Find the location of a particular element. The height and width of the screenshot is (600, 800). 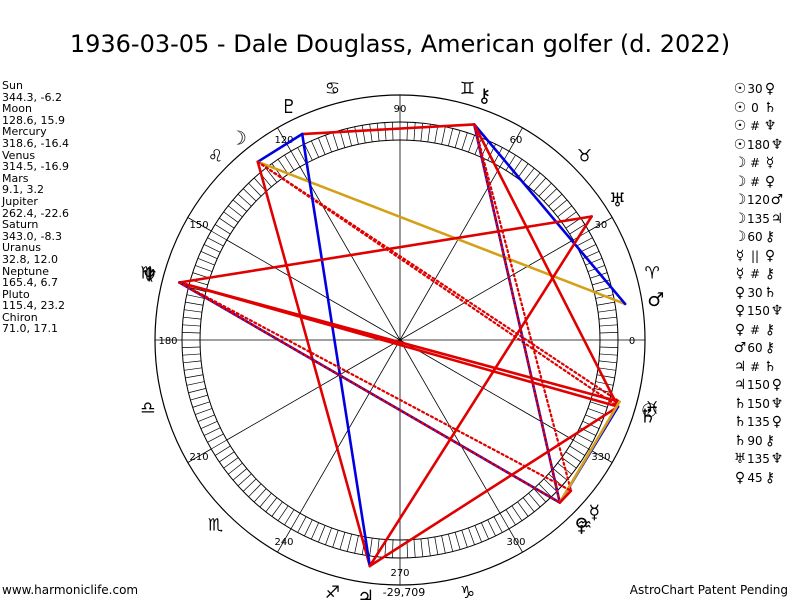

aspect-planet-1: ☉ is located at coordinates (740, 107).